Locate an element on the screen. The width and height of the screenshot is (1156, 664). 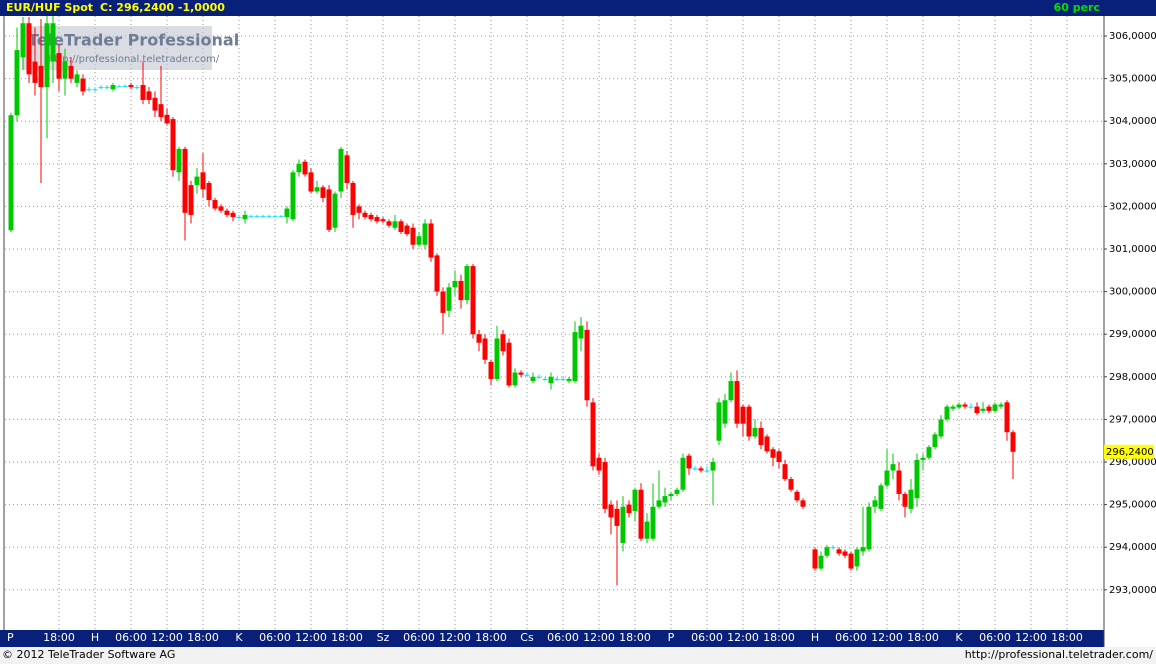
y-tick-label: 296,0000 is located at coordinates (1132, 462).